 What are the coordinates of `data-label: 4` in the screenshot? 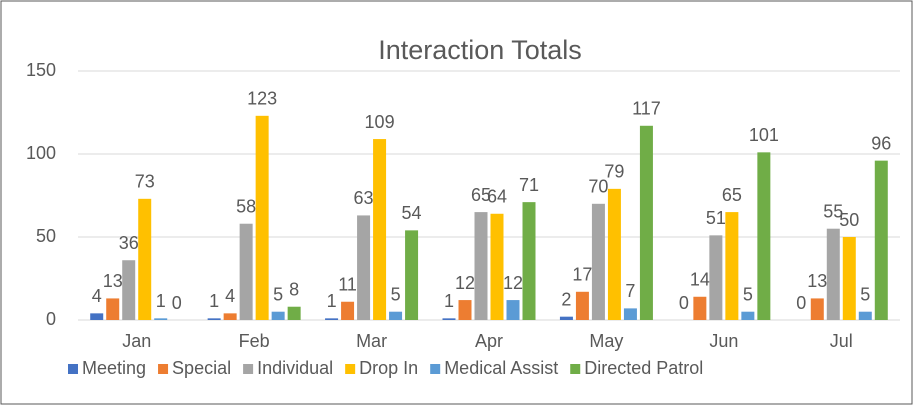 It's located at (97, 296).